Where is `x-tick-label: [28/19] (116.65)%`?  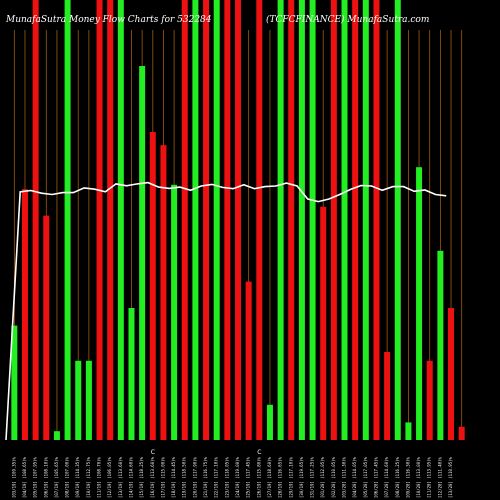 x-tick-label: [28/19] (116.65)% is located at coordinates (280, 477).